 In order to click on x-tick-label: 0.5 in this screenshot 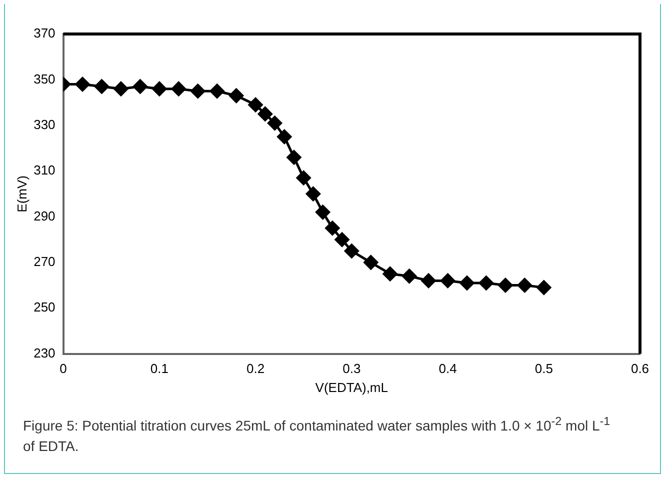, I will do `click(543, 368)`.